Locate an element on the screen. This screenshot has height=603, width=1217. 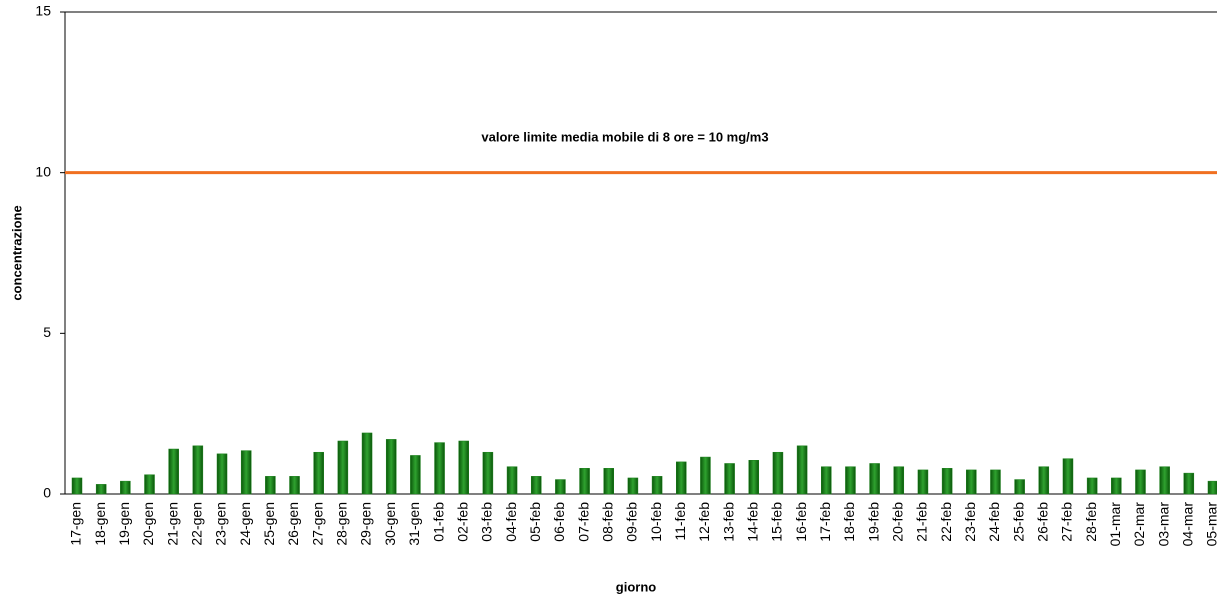
x-tick-label: 03-feb is located at coordinates (487, 522).